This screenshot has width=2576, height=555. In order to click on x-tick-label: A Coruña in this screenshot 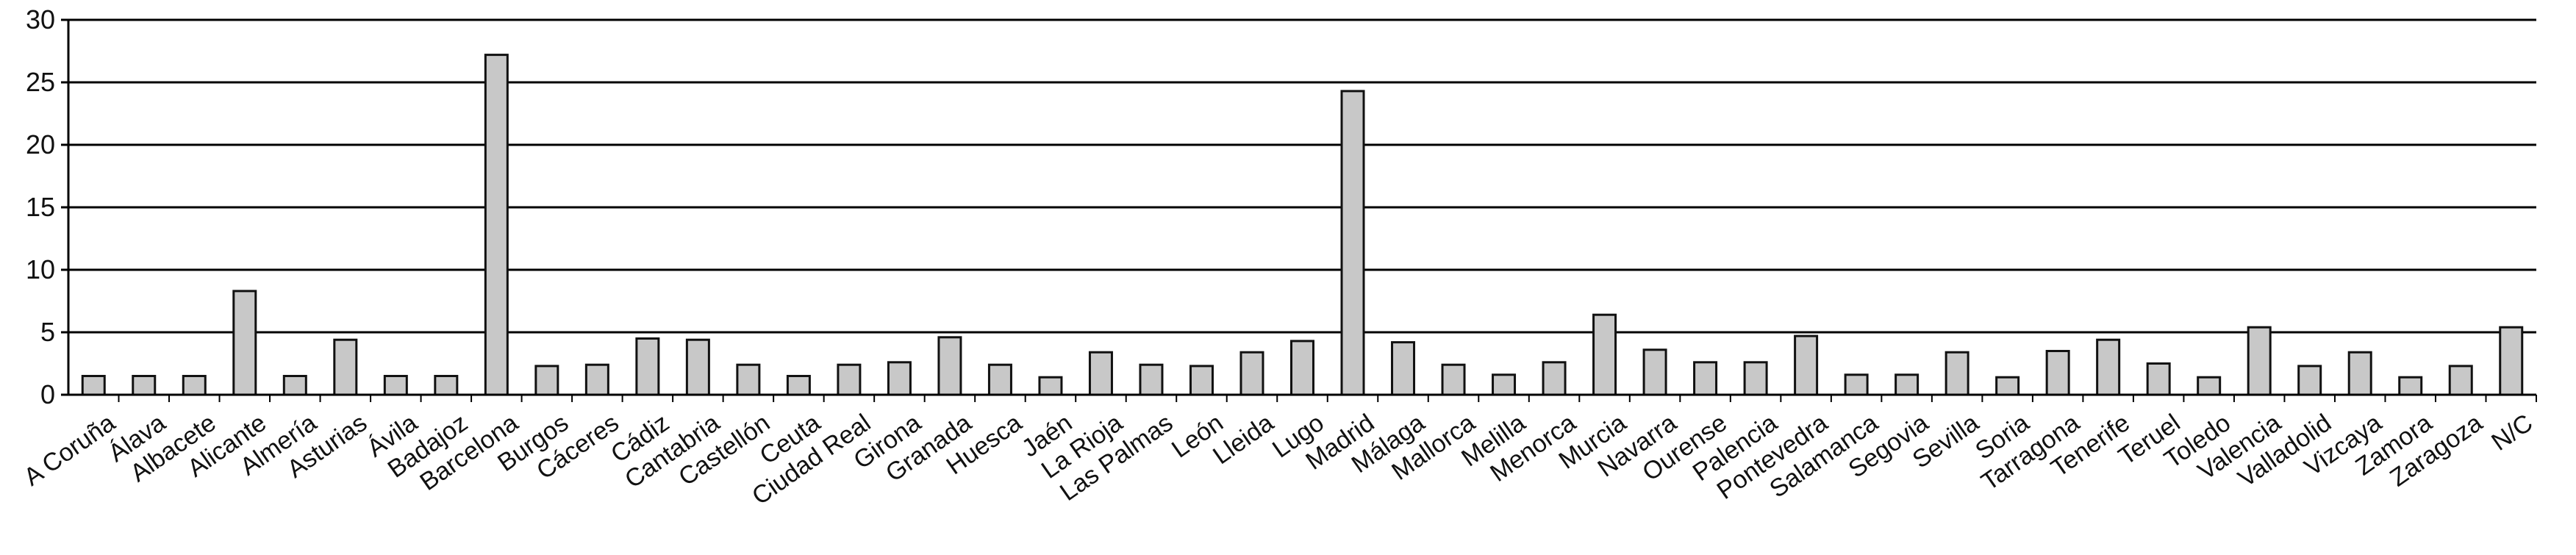, I will do `click(70, 450)`.